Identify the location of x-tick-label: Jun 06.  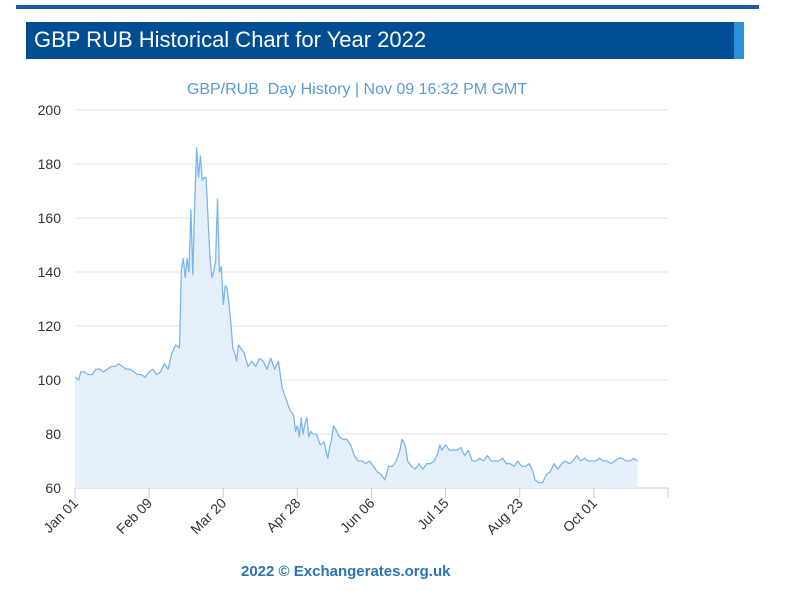
(357, 515).